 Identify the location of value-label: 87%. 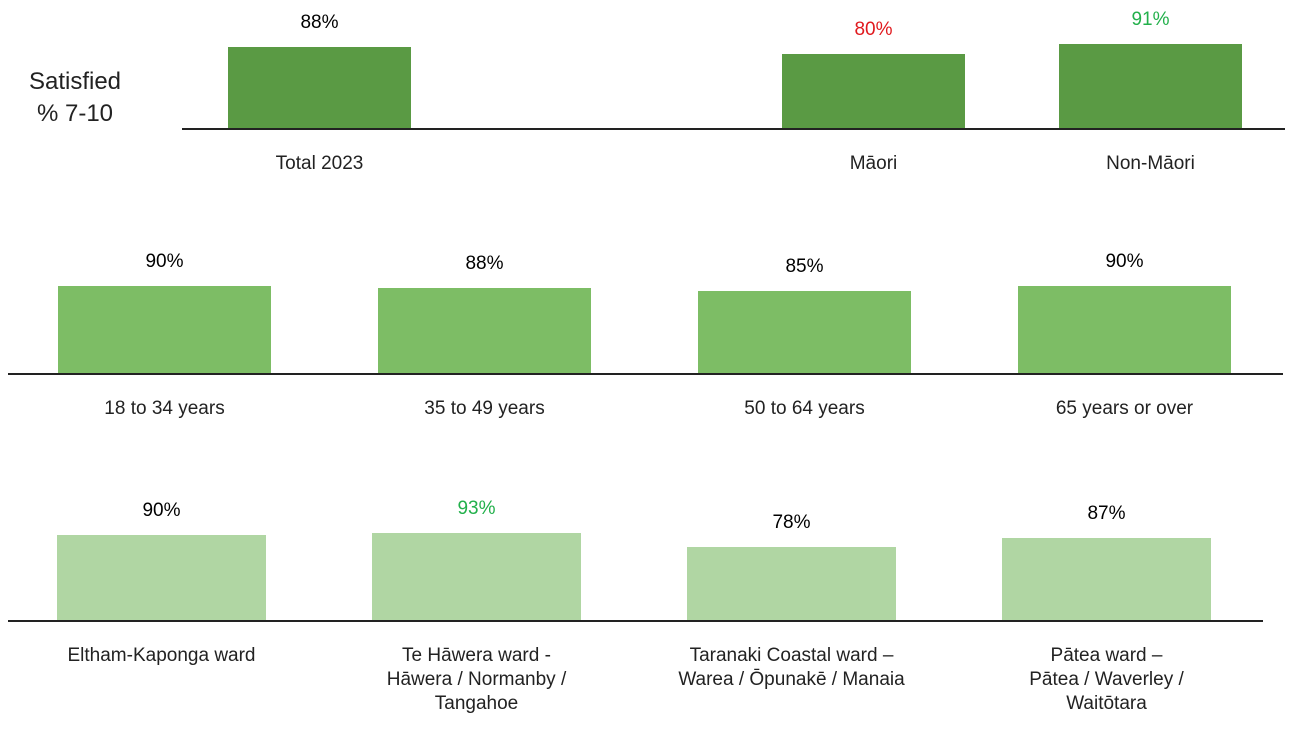
(1106, 514).